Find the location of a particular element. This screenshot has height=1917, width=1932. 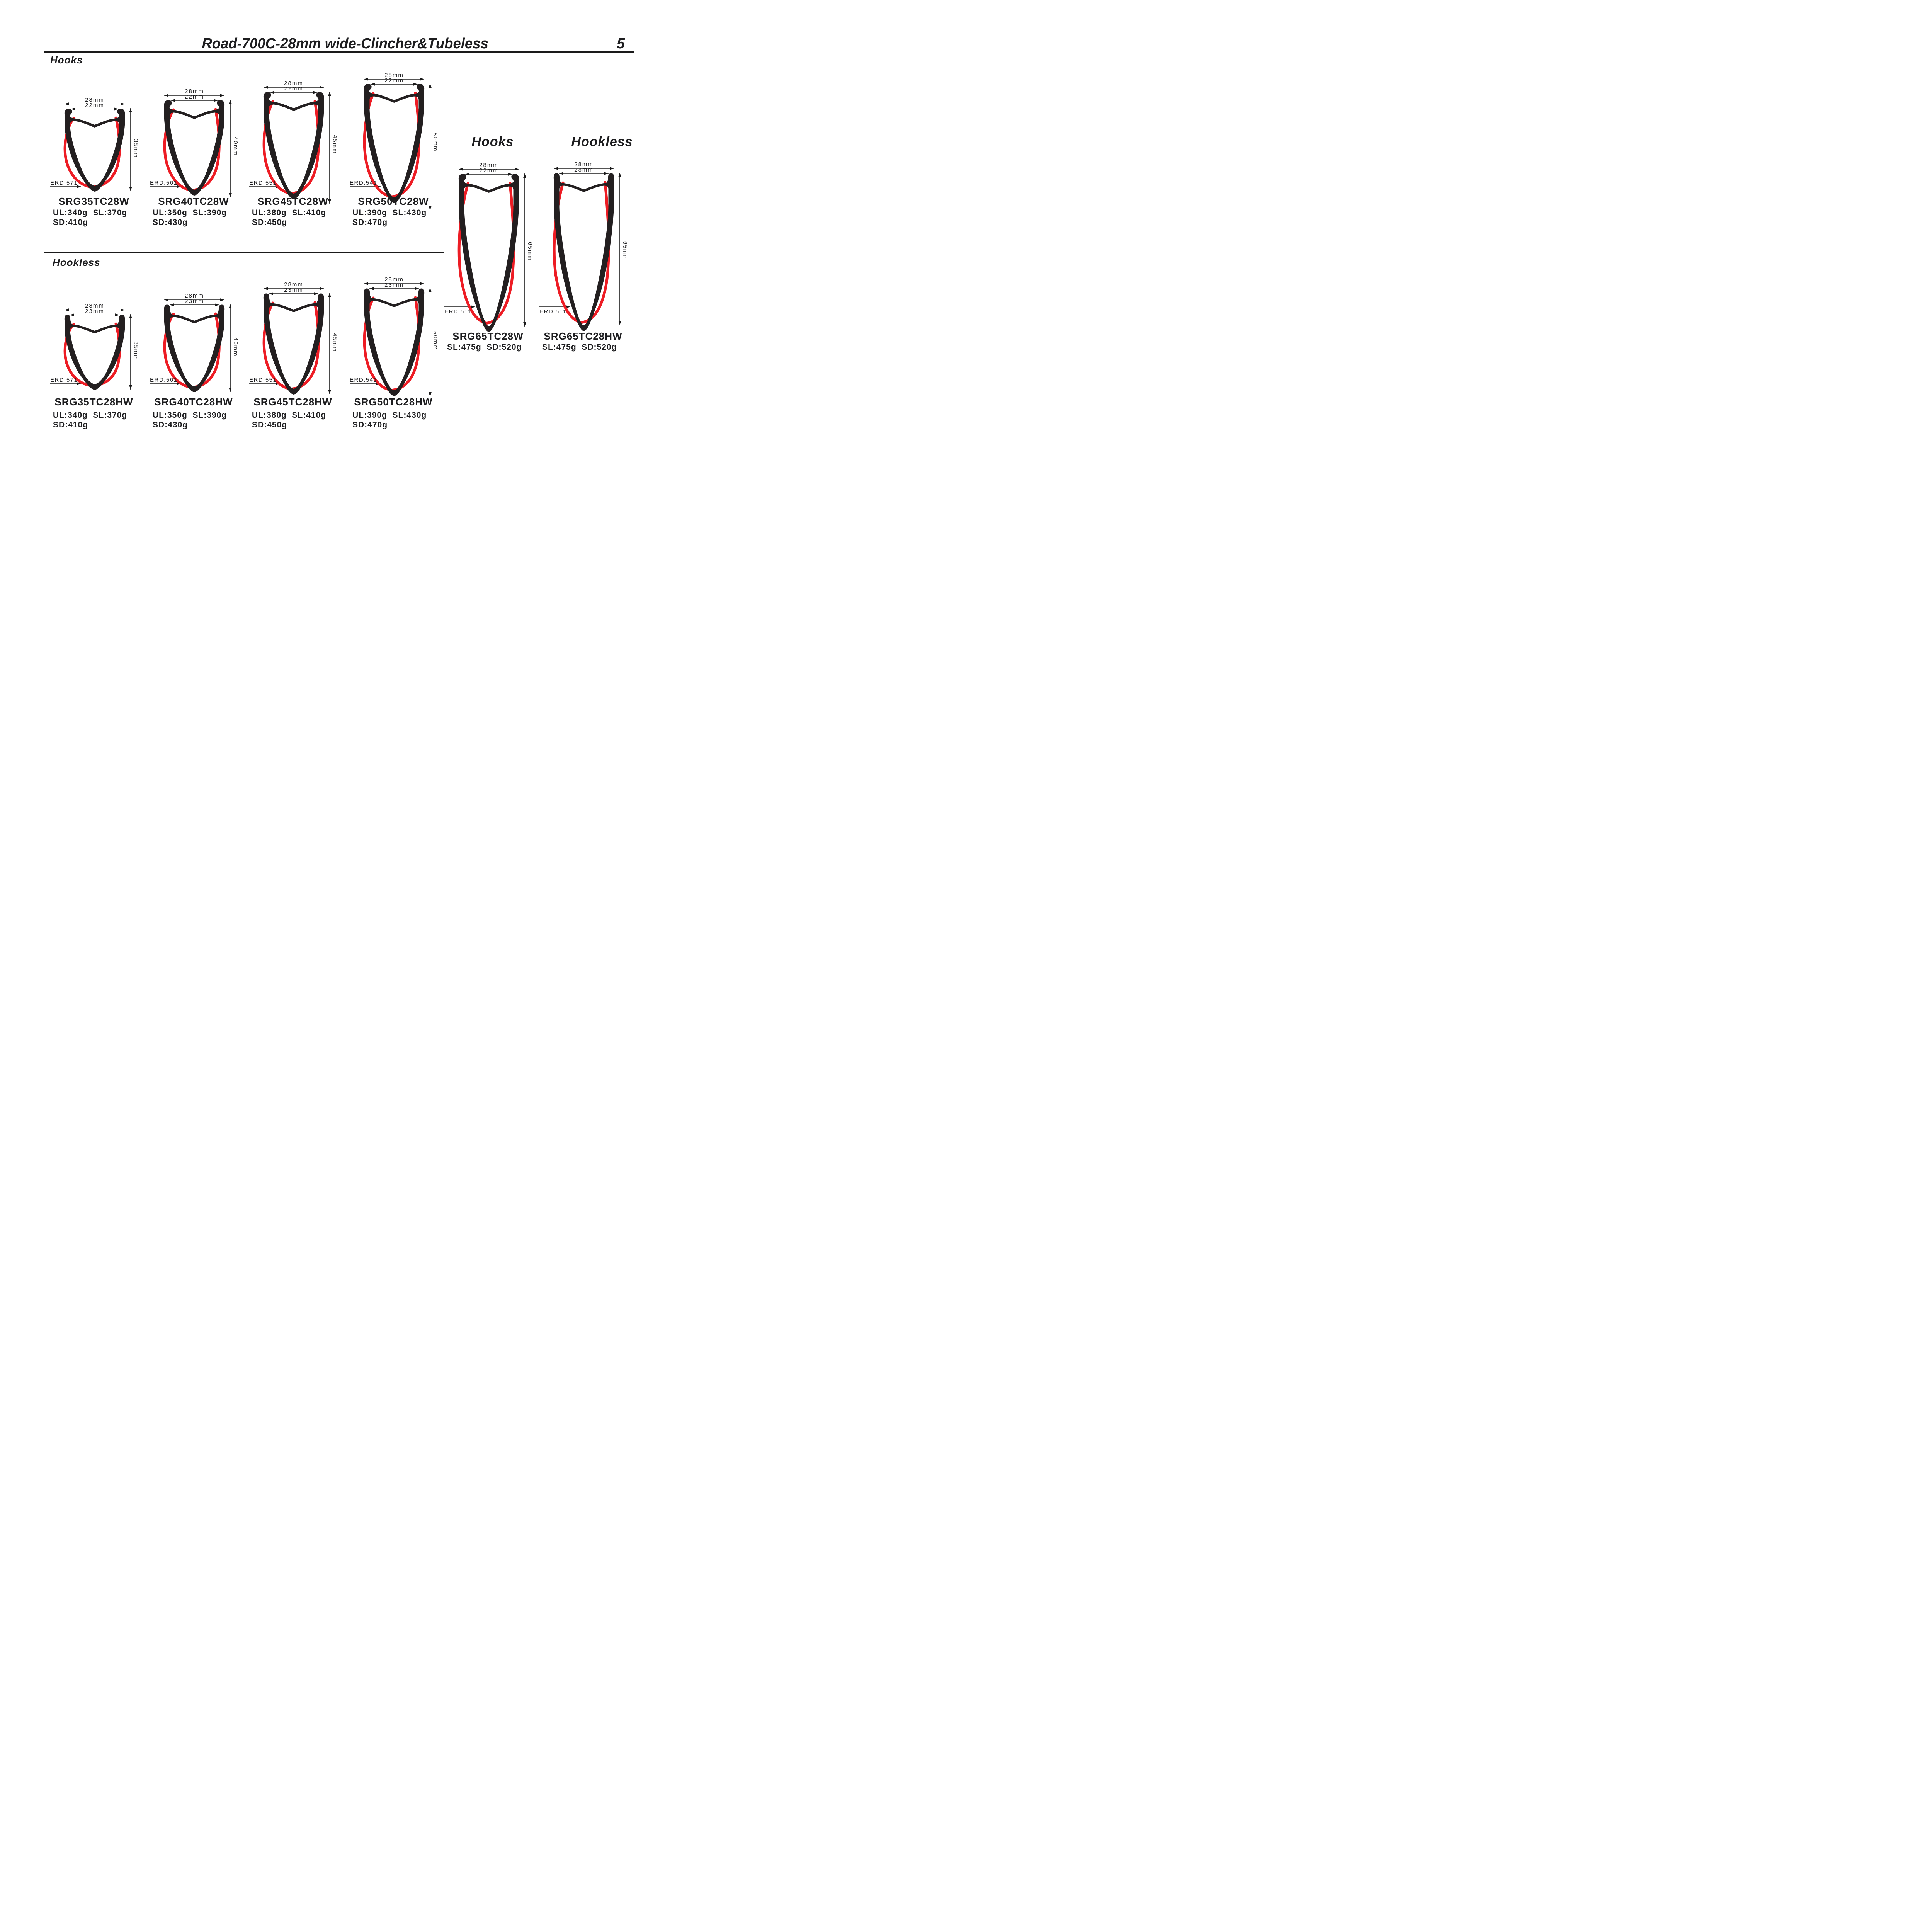

weight-value: SL:370g is located at coordinates (111, 416).